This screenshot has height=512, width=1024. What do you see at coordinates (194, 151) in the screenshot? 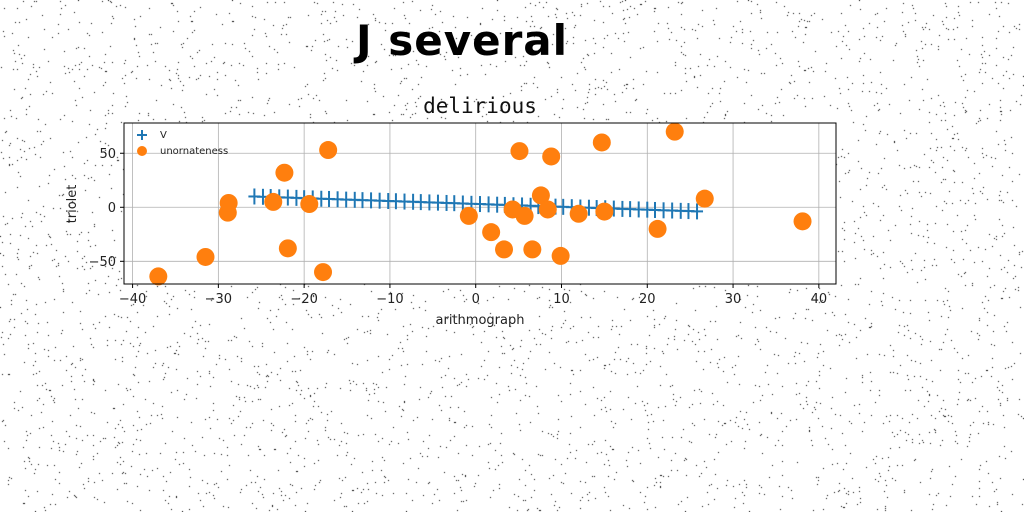
I see `legend-label-series-2: unornateness` at bounding box center [194, 151].